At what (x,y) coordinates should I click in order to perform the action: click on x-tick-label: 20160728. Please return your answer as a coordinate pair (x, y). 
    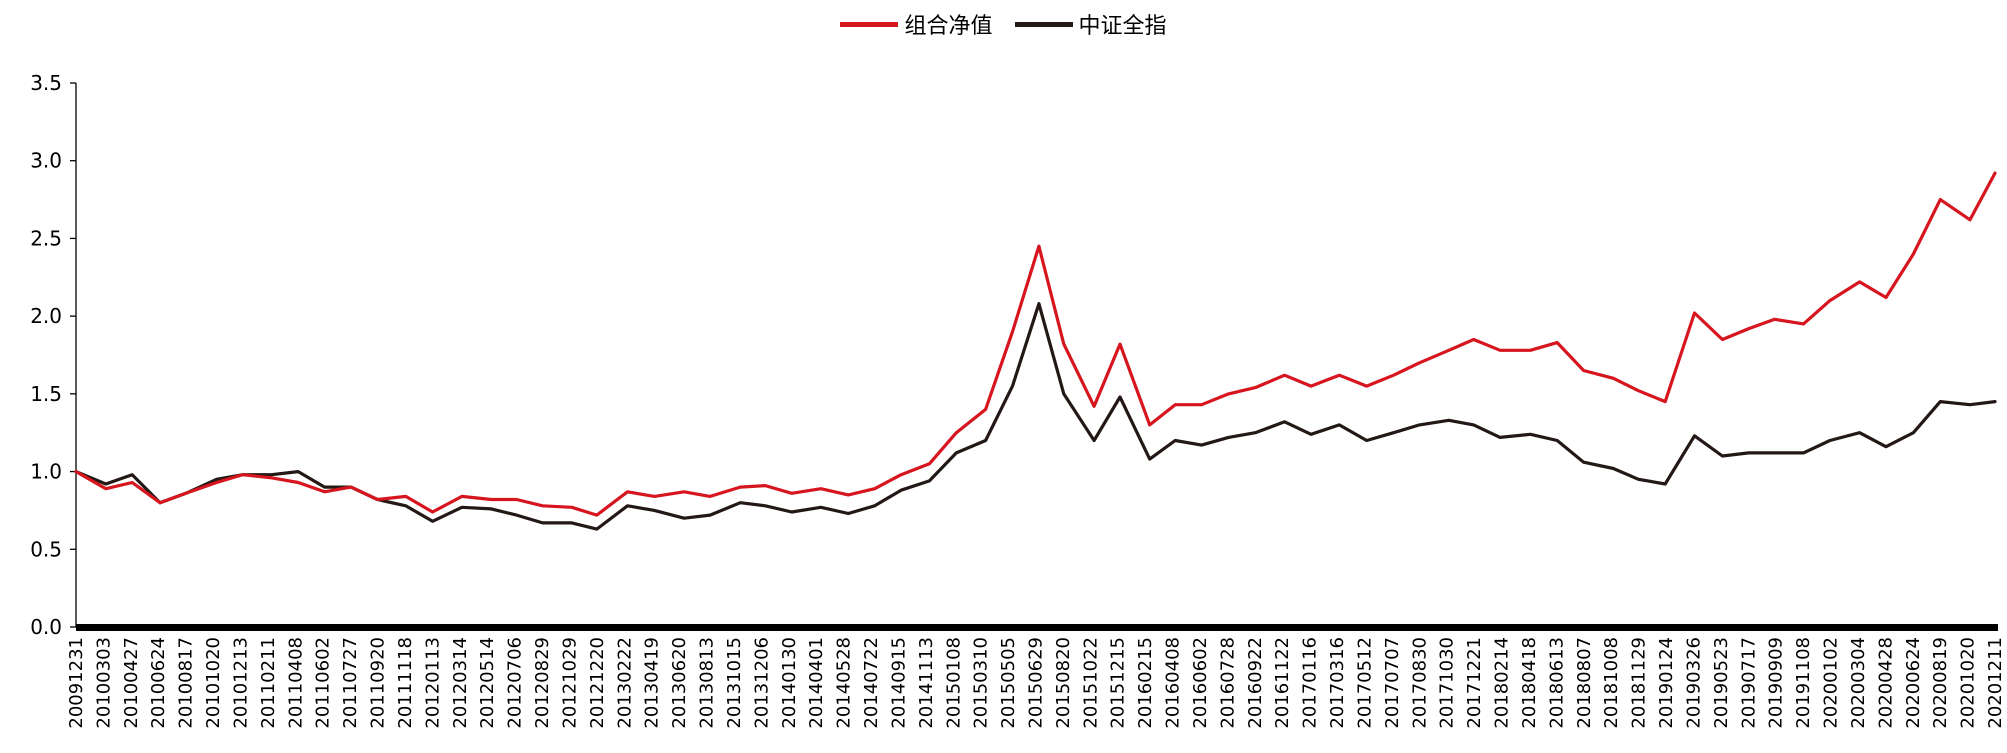
    Looking at the image, I should click on (1227, 683).